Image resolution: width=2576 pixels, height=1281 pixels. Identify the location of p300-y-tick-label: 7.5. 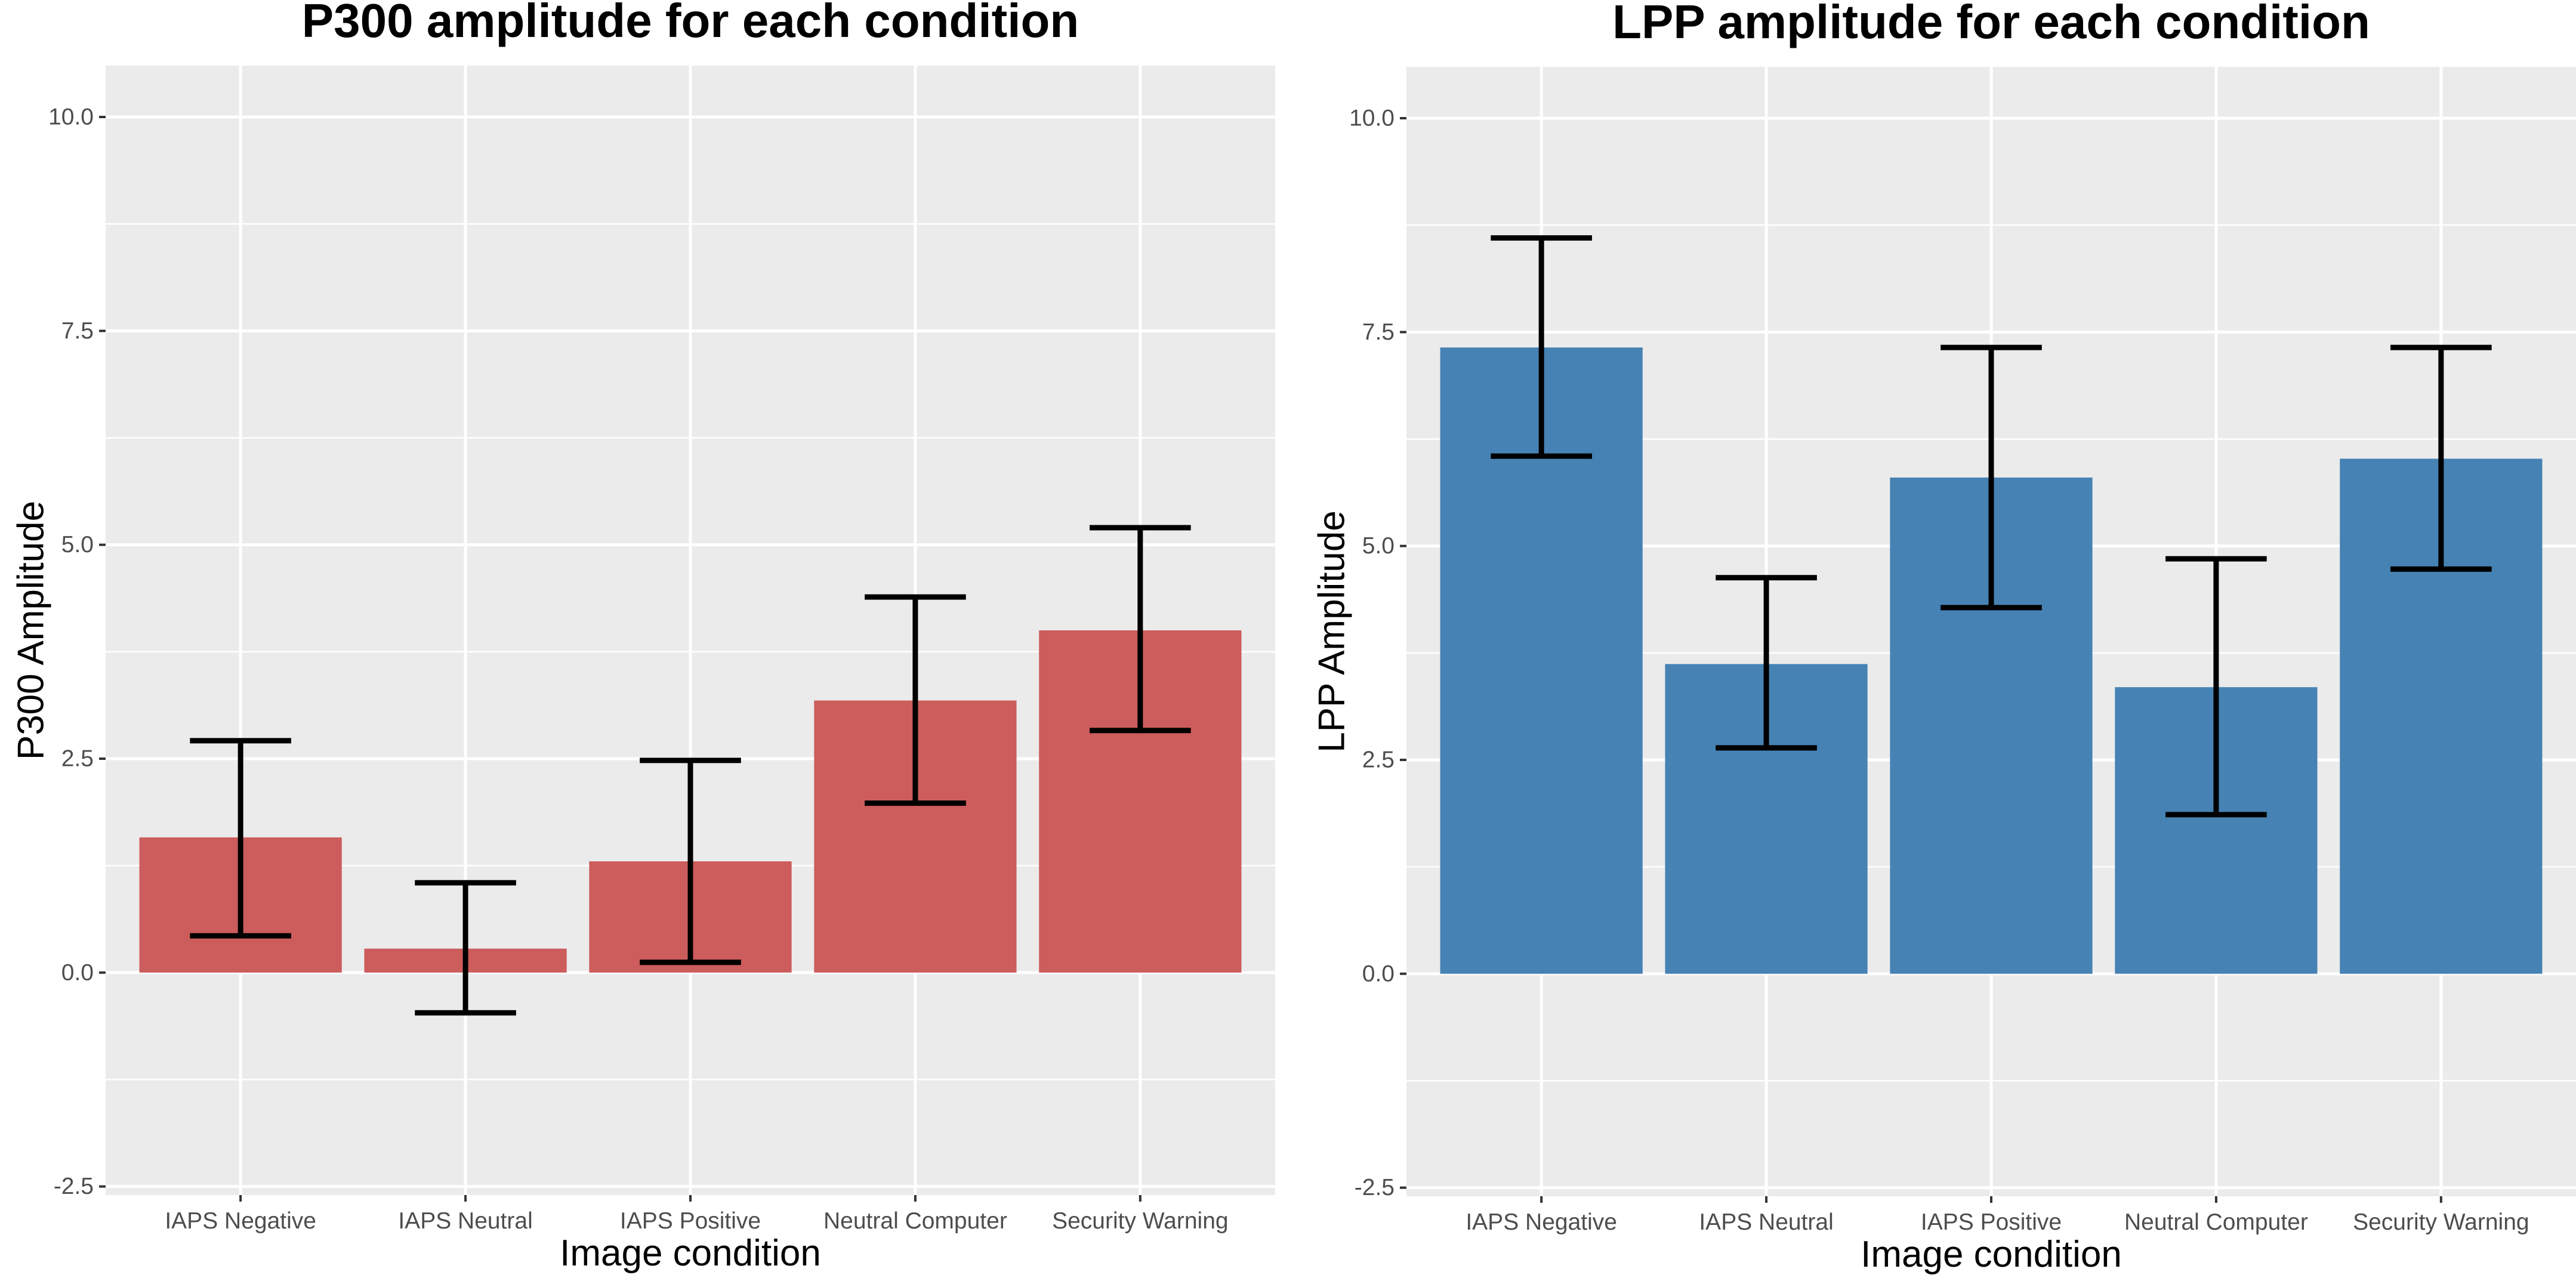
(77, 331).